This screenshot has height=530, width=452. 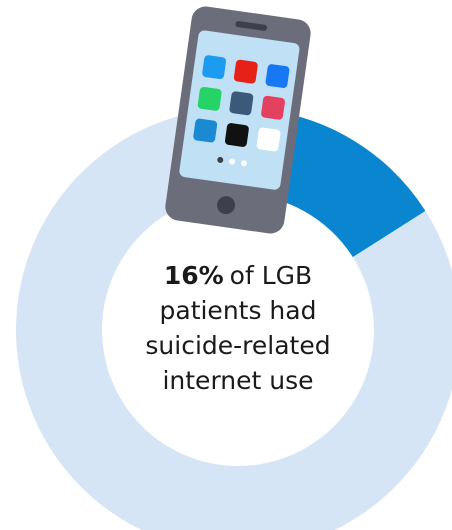 What do you see at coordinates (193, 275) in the screenshot?
I see `value-label: 16%` at bounding box center [193, 275].